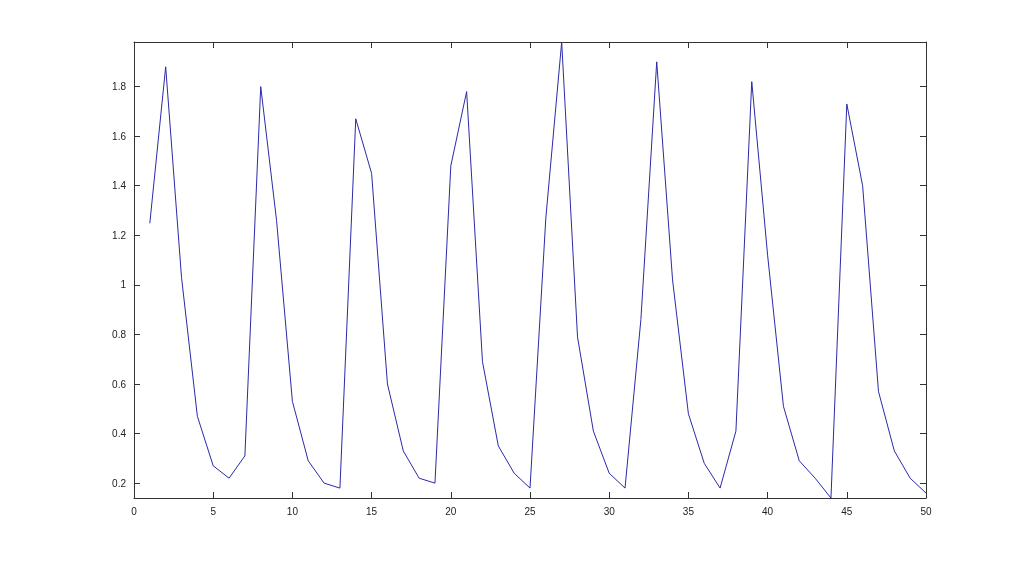 The width and height of the screenshot is (1024, 561). Describe the element at coordinates (768, 511) in the screenshot. I see `x-tick-label: 40` at that location.